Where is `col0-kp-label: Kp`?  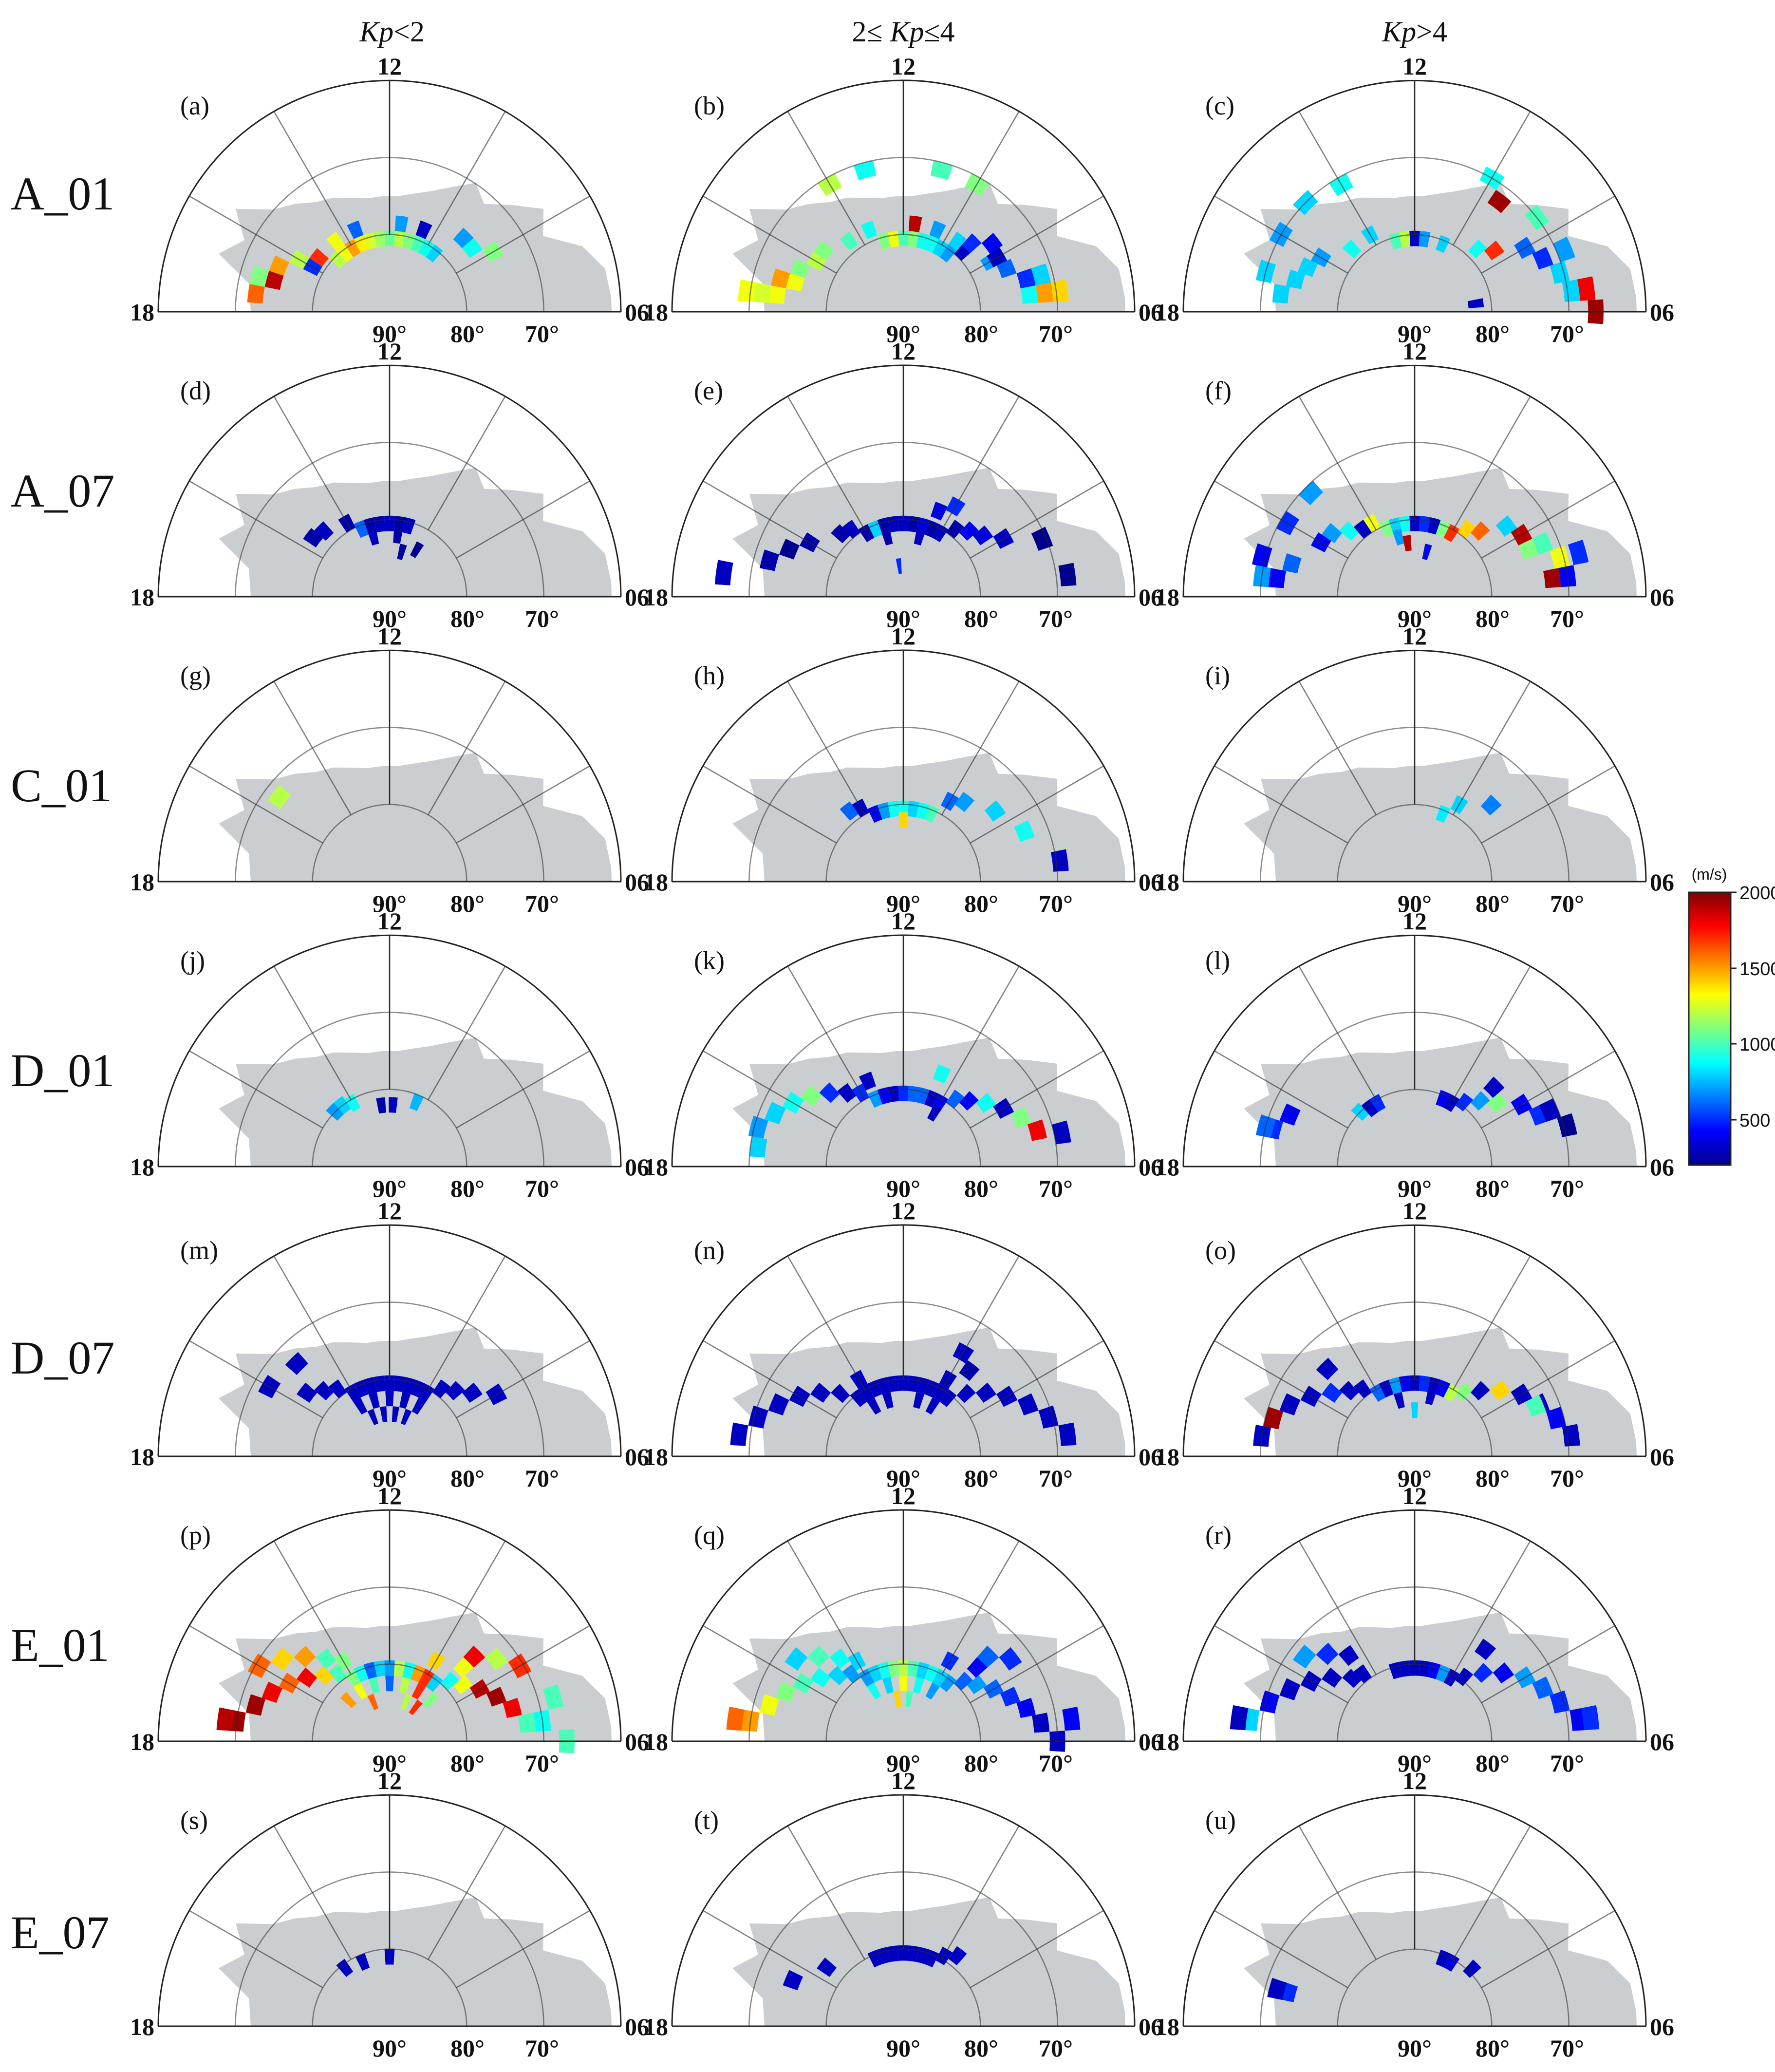
col0-kp-label: Kp is located at coordinates (376, 32).